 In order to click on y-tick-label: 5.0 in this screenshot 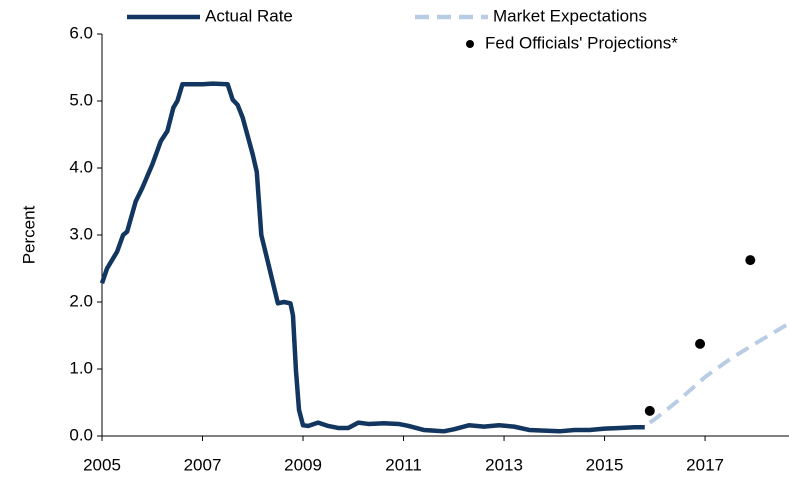, I will do `click(81, 99)`.